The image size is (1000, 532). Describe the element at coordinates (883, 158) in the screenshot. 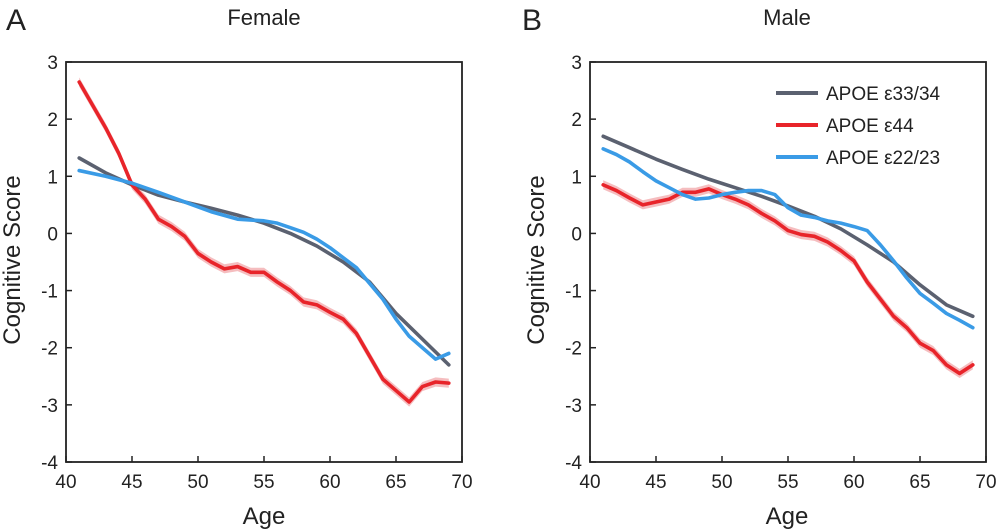

I see `legend-label-apoe-e22-23: APOE ε22/23` at that location.